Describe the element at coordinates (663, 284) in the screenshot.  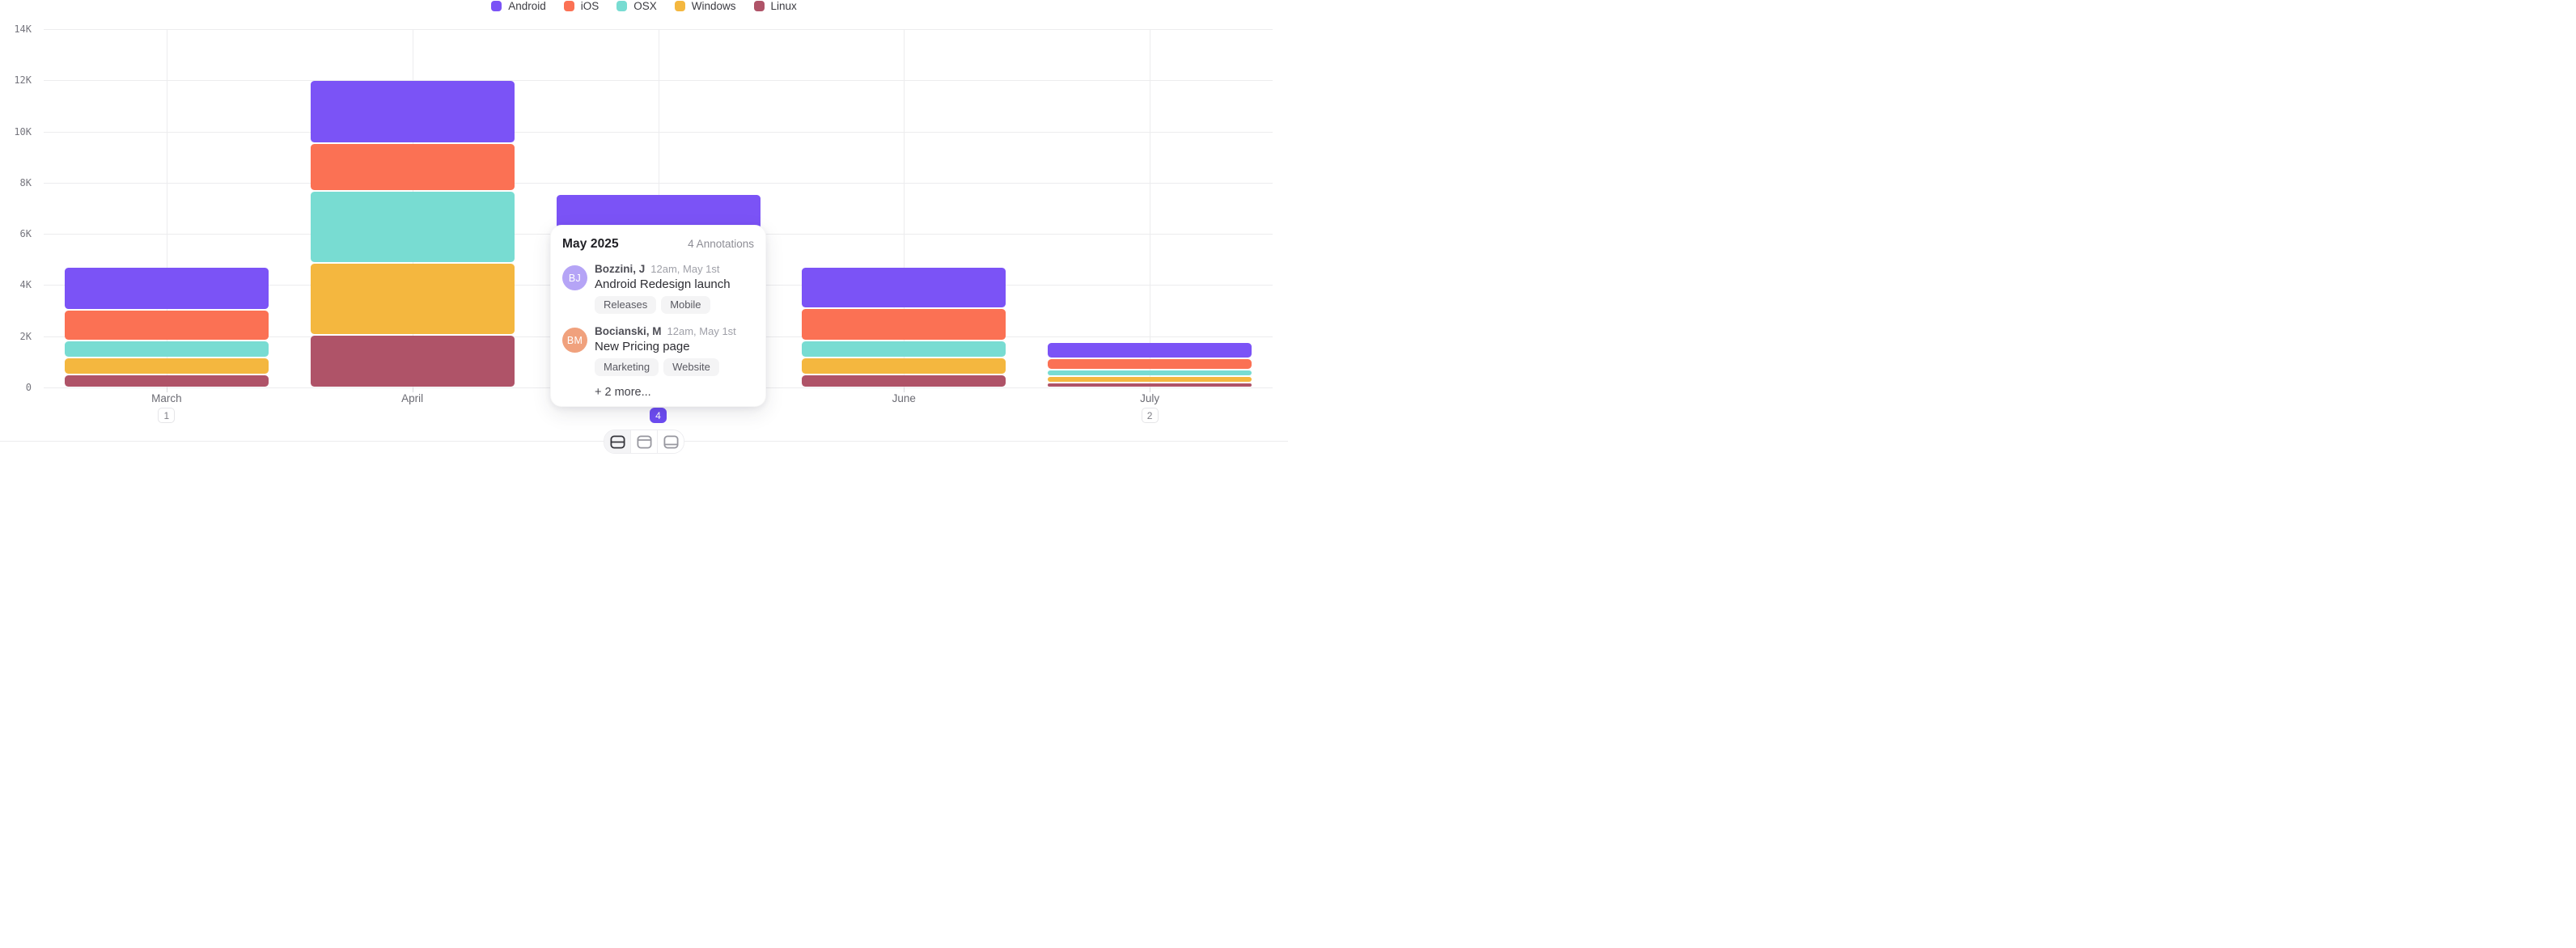
I see `annotation-title: Android Redesign launch` at that location.